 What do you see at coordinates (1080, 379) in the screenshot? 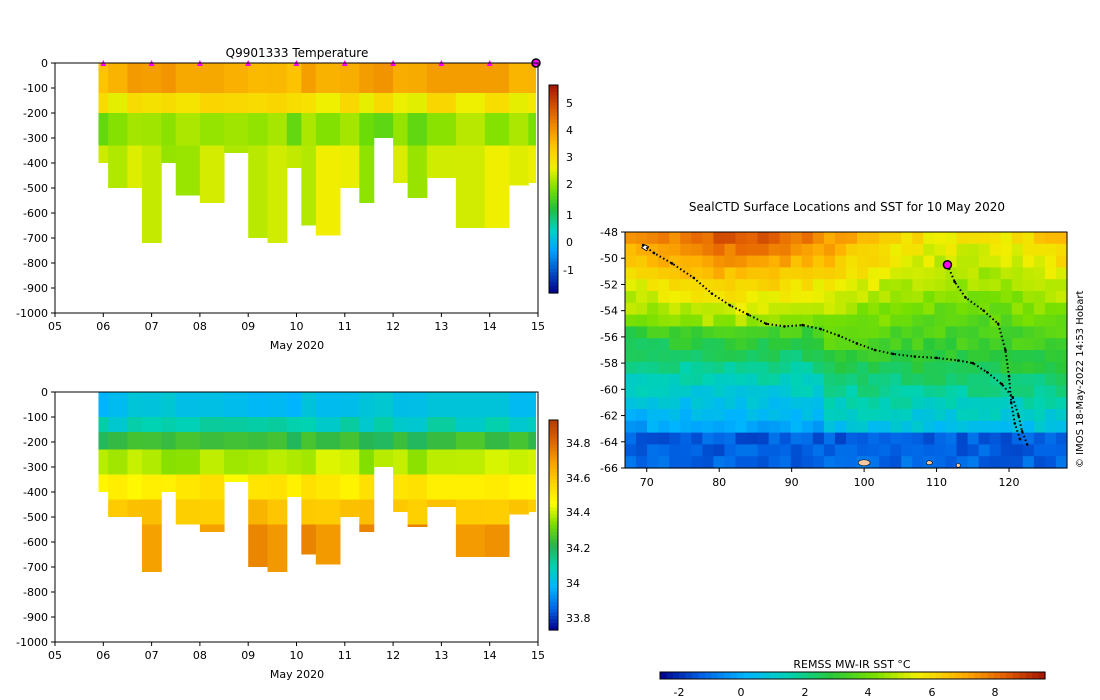
I see `credit-text: © IMOS 18-May-2022 14:53 Hobart` at bounding box center [1080, 379].